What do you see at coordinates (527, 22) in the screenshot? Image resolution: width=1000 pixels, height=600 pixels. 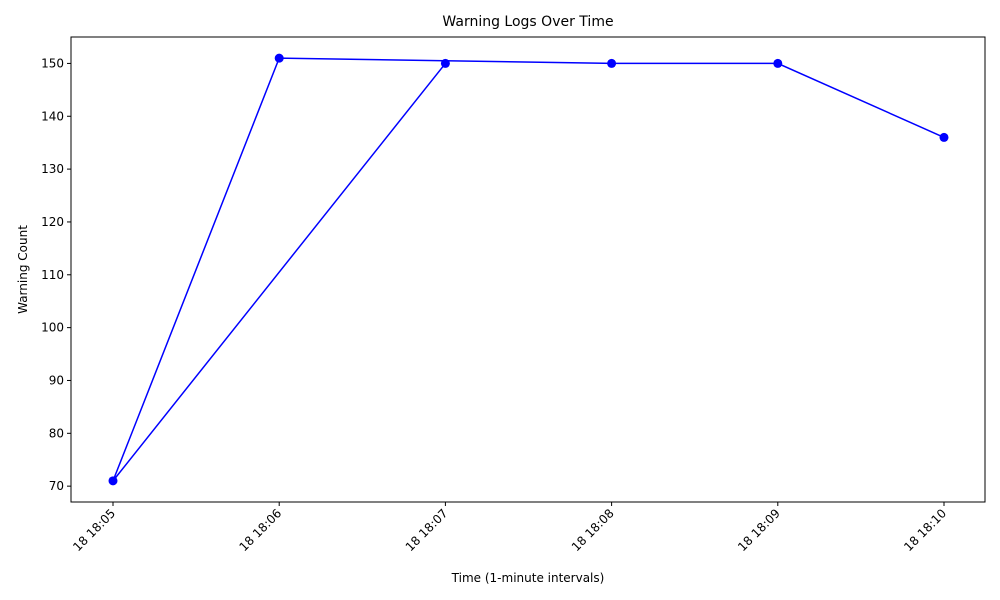 I see `chart-title: Warning Logs Over Time` at bounding box center [527, 22].